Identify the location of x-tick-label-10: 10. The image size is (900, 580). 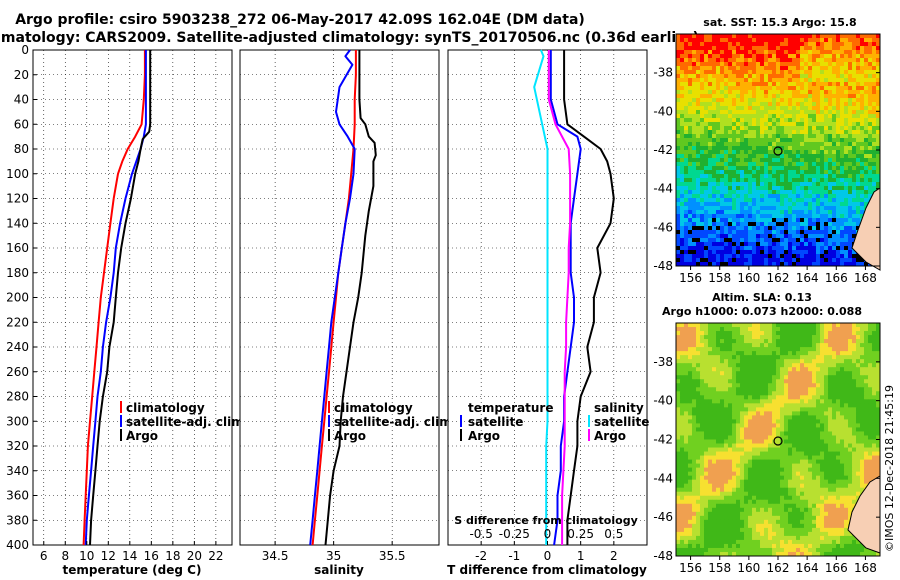
(86, 556).